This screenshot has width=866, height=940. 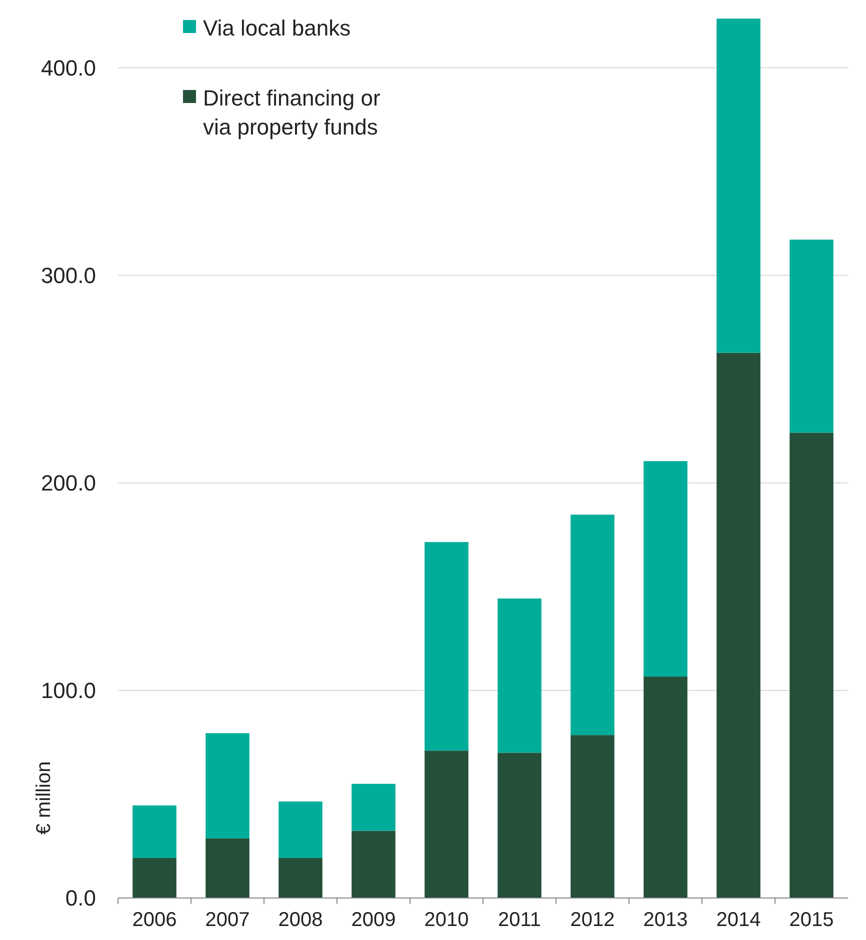 What do you see at coordinates (154, 920) in the screenshot?
I see `x-tick-label: 2006` at bounding box center [154, 920].